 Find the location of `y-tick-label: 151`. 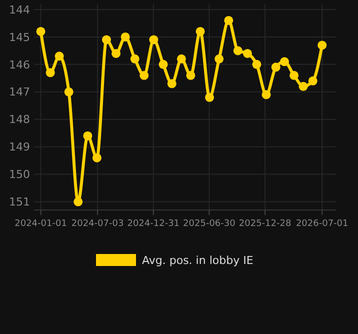

y-tick-label: 151 is located at coordinates (19, 202).